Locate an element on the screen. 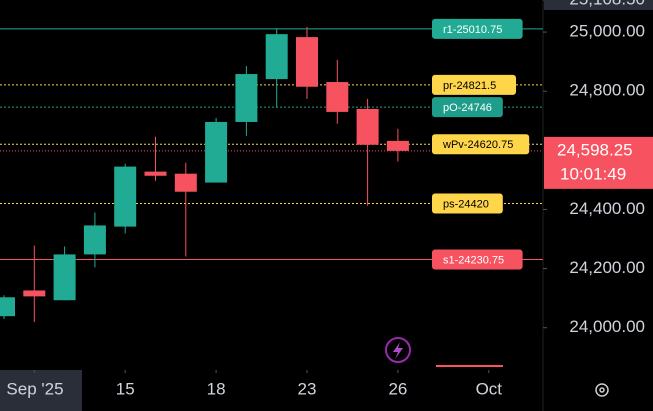 This screenshot has height=411, width=653. y-tick-label: 25,000.00 is located at coordinates (607, 31).